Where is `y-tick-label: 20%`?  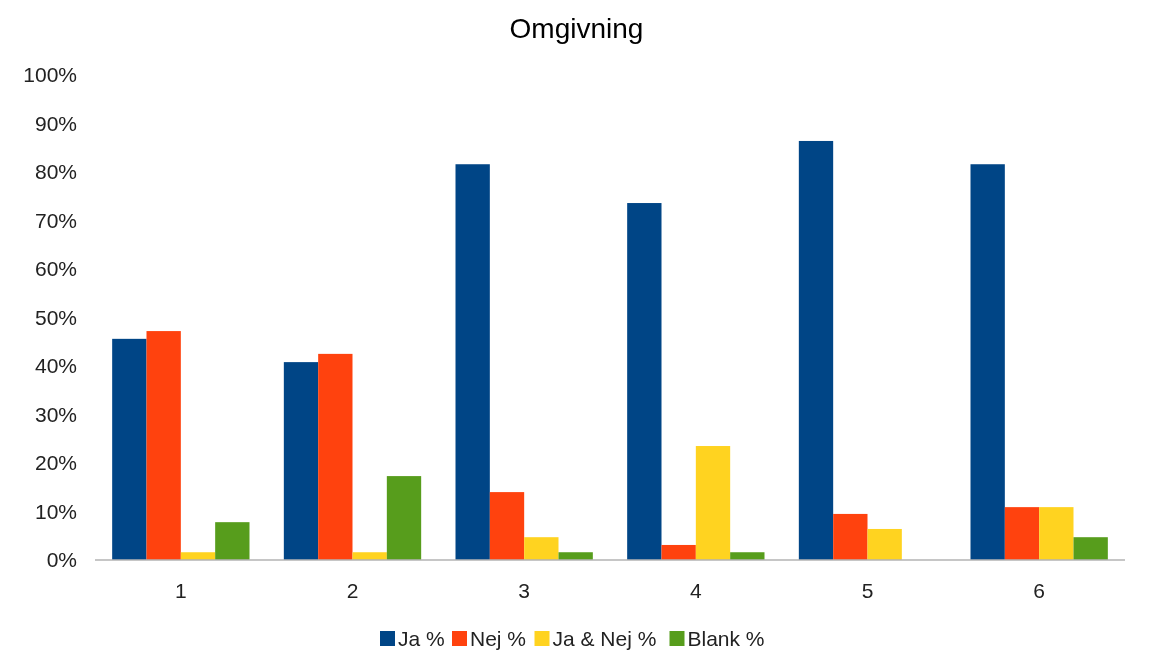 y-tick-label: 20% is located at coordinates (55, 463).